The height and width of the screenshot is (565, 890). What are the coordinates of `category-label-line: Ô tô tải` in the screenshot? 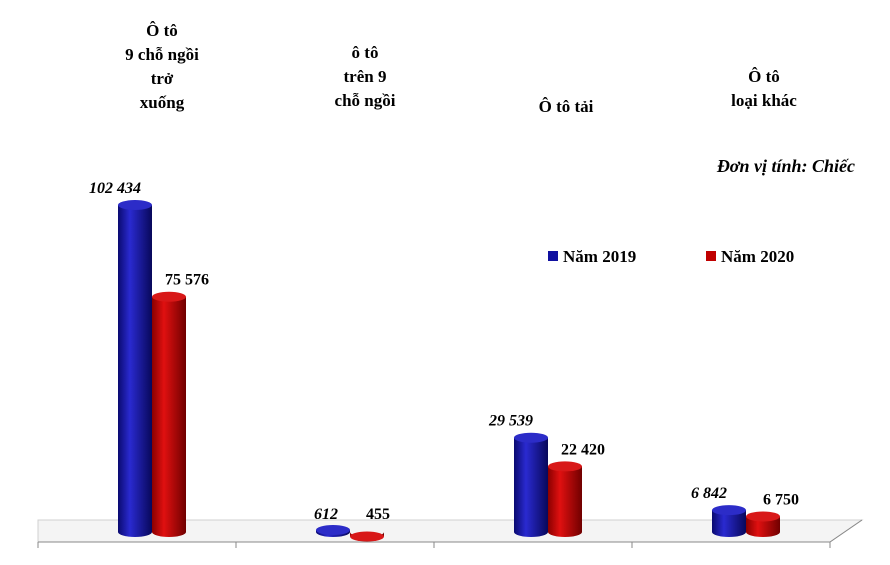 It's located at (566, 106).